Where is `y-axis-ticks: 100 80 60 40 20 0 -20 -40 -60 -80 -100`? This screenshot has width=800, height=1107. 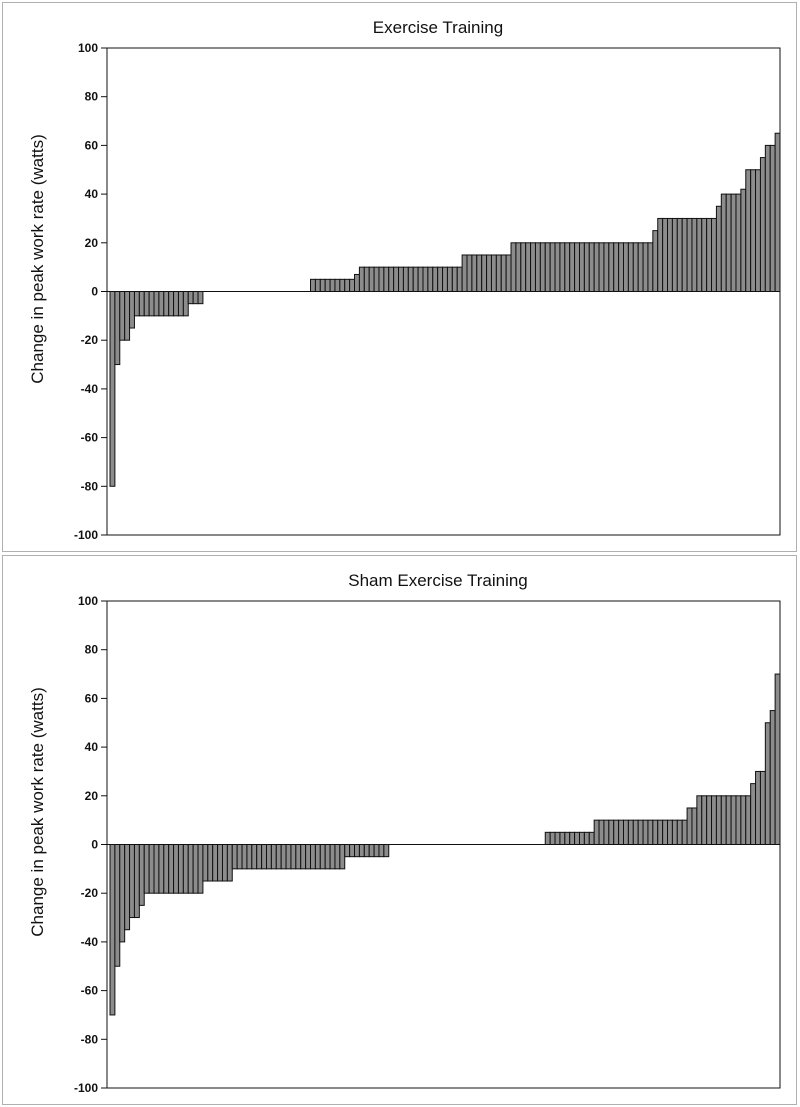 y-axis-ticks: 100 80 60 40 20 0 -20 -40 -60 -80 -100 is located at coordinates (90, 844).